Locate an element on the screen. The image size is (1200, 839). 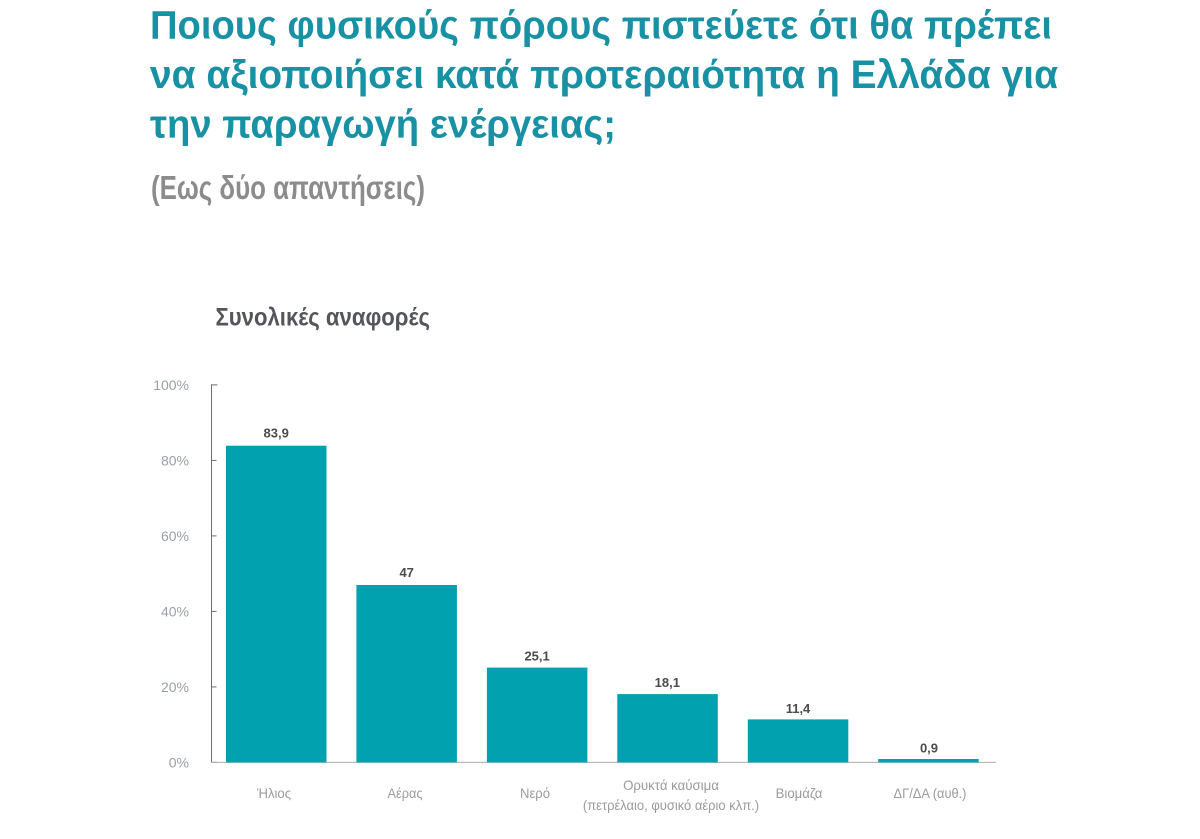
svg-text: (Εως δύο απαντήσεις) is located at coordinates (288, 187).